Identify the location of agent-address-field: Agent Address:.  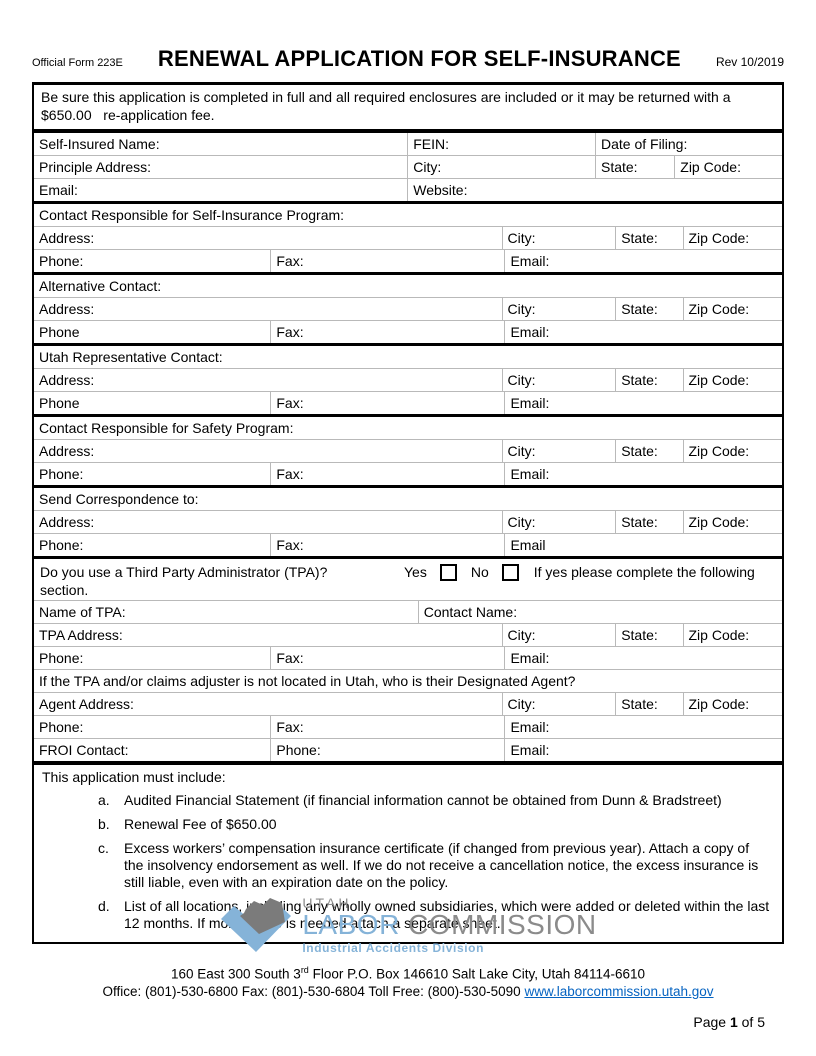
(86, 704).